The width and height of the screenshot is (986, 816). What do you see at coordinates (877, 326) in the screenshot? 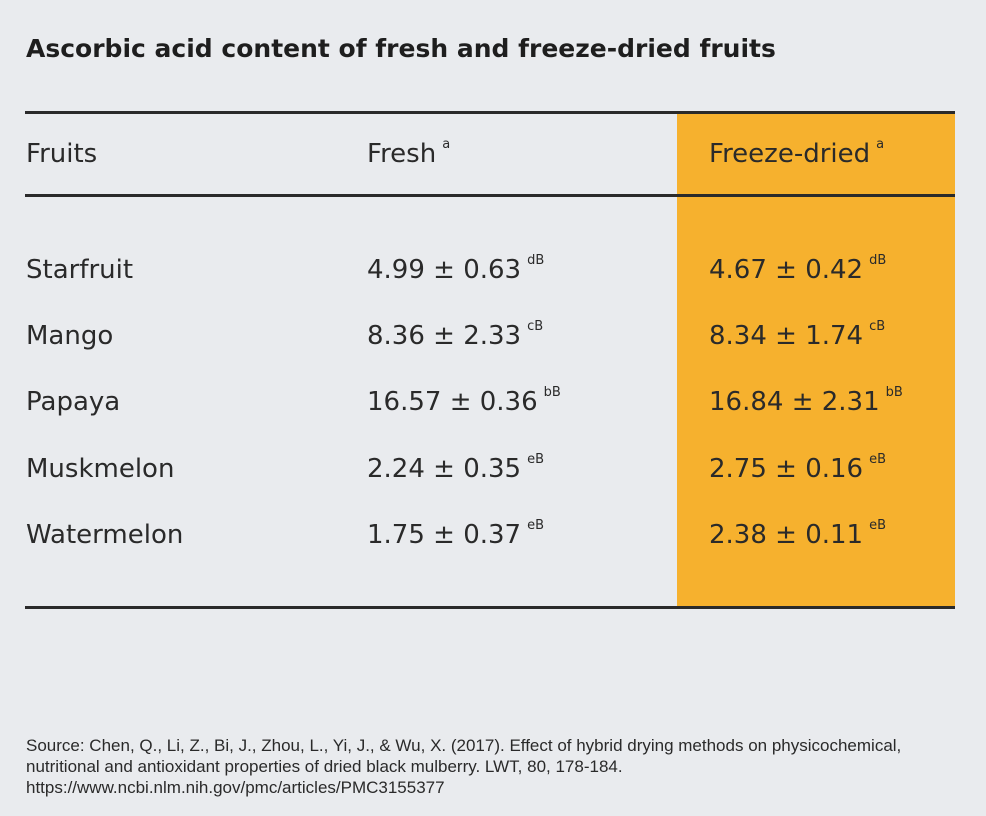
I see `freeze-dried-value-letters: cB` at bounding box center [877, 326].